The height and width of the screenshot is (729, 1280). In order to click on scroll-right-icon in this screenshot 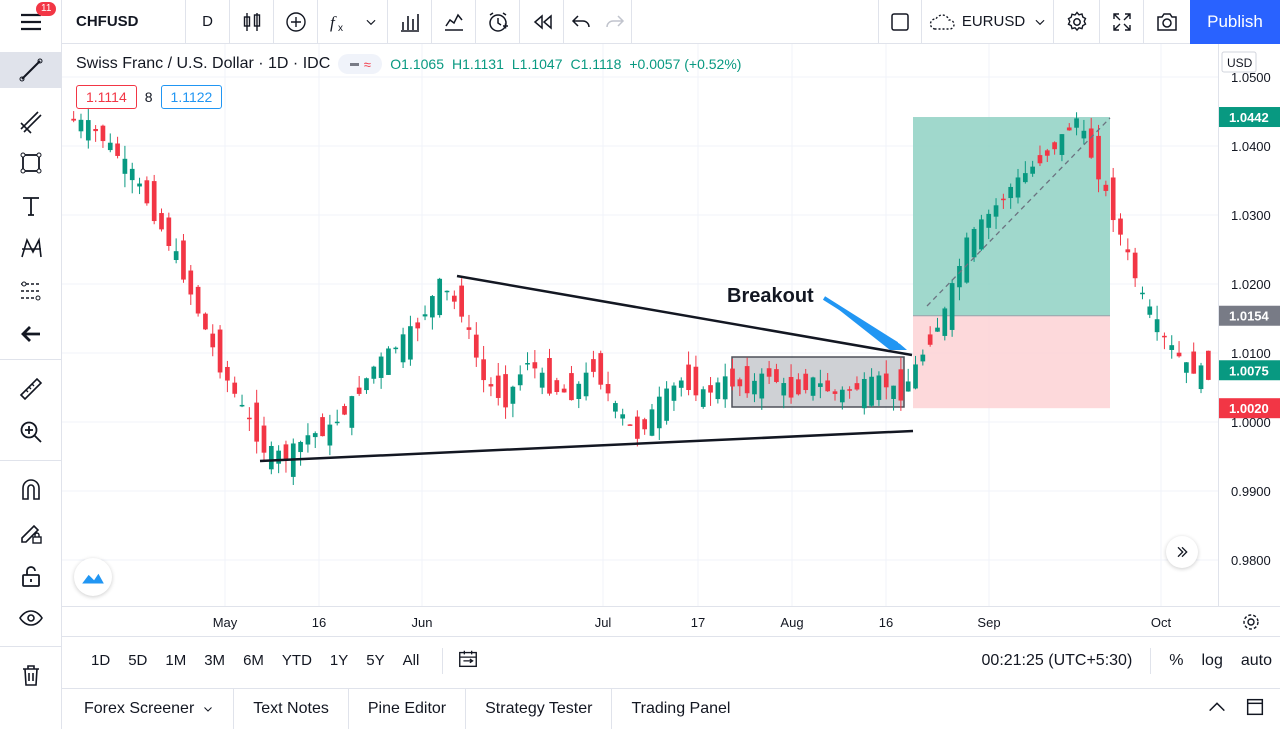, I will do `click(1182, 552)`.